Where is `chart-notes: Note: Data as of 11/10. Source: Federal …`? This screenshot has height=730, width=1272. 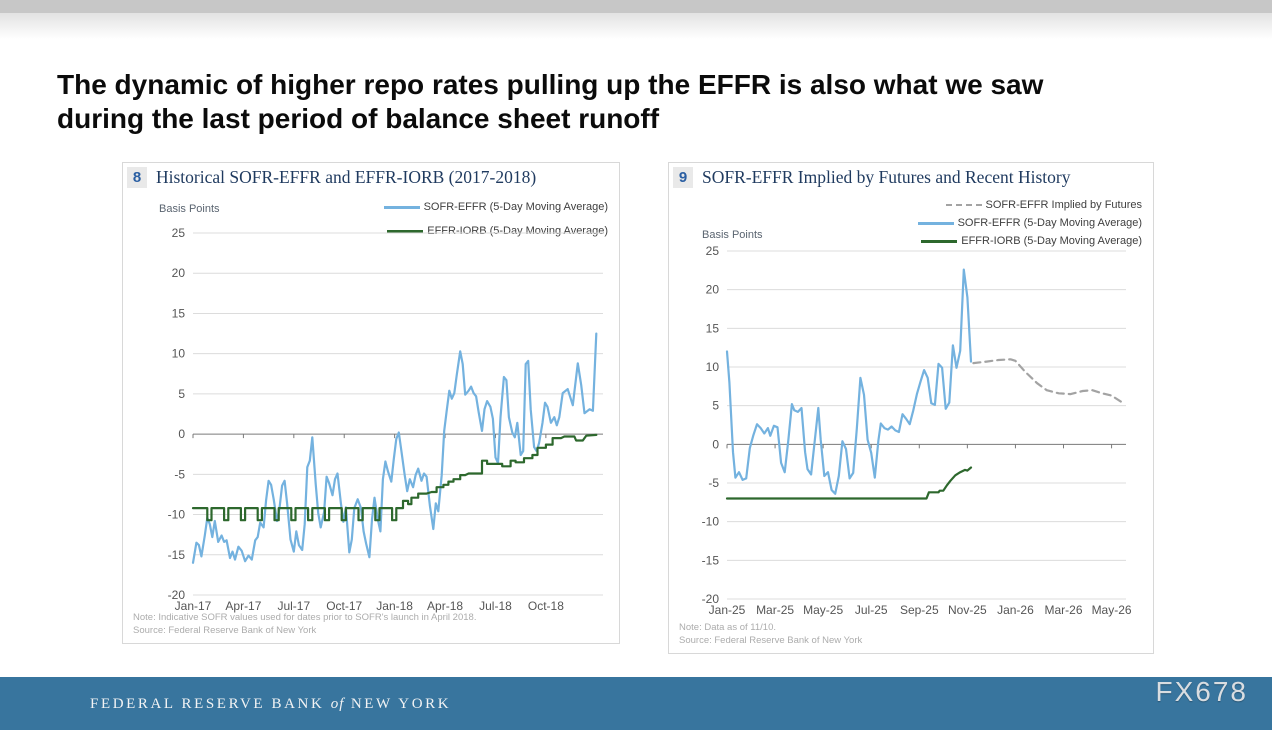
chart-notes: Note: Data as of 11/10. Source: Federal … is located at coordinates (770, 635).